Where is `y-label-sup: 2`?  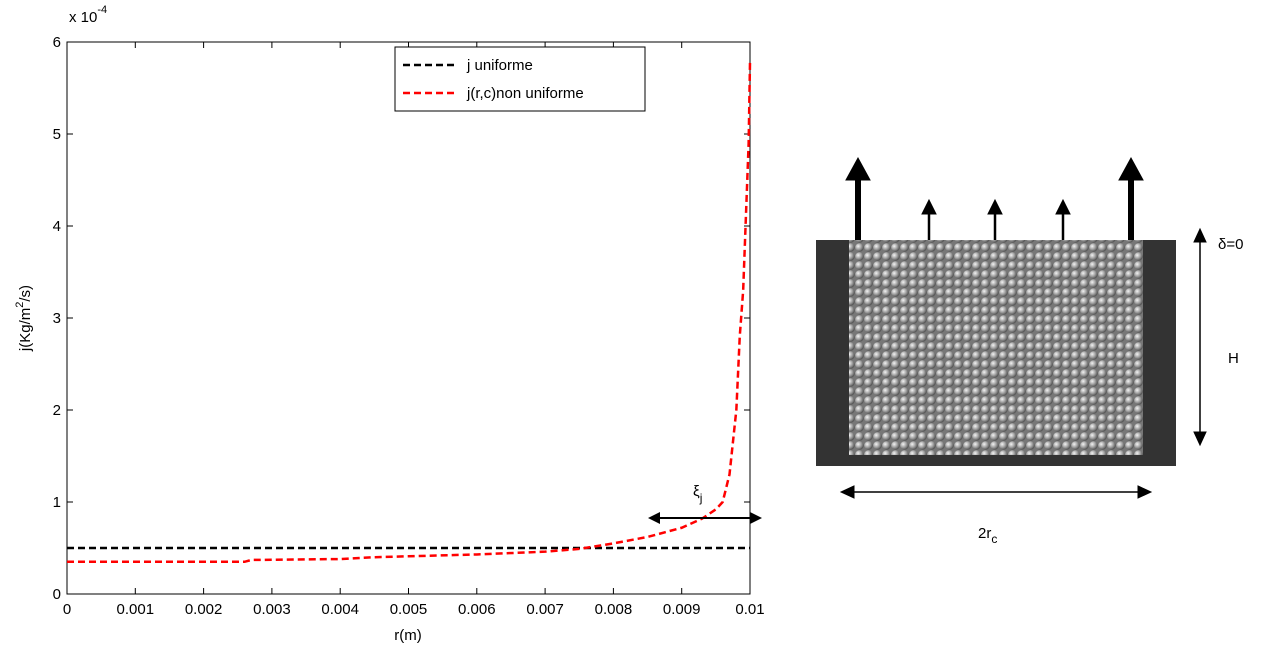 y-label-sup: 2 is located at coordinates (20, 305).